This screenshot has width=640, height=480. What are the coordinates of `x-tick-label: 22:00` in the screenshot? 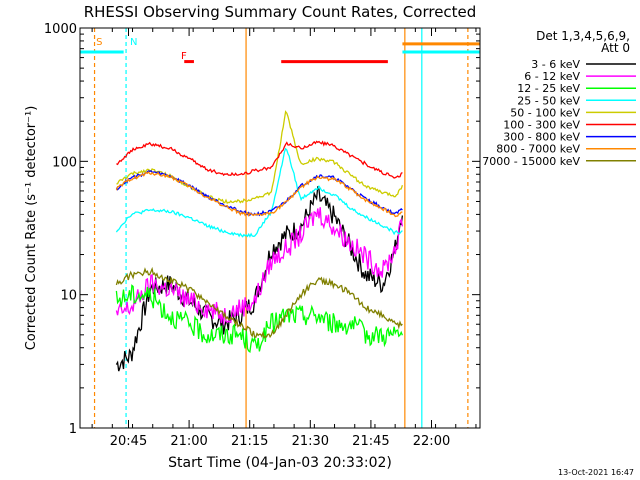 It's located at (431, 441).